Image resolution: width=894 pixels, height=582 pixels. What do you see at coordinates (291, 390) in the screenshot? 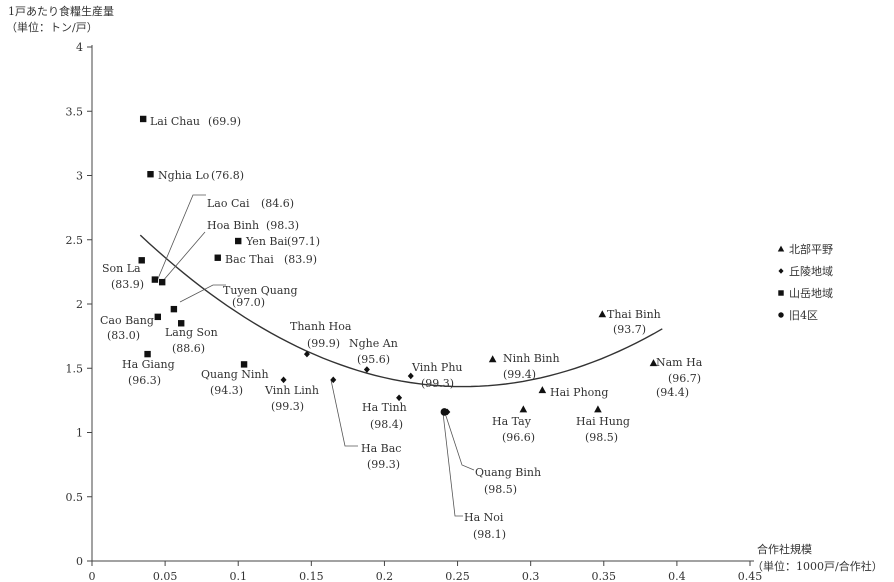
I see `point-name-label: Vinh Linh` at bounding box center [291, 390].